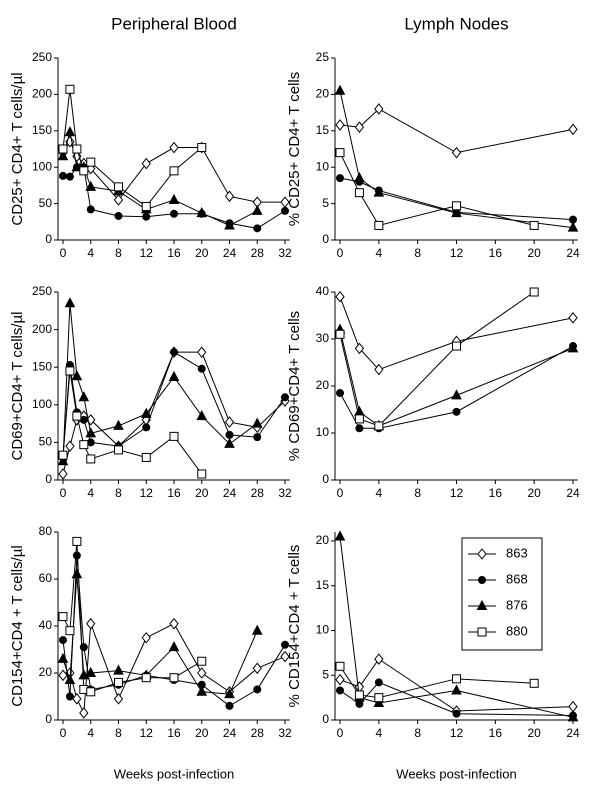 This screenshot has height=796, width=592. I want to click on legend-label: 863, so click(517, 552).